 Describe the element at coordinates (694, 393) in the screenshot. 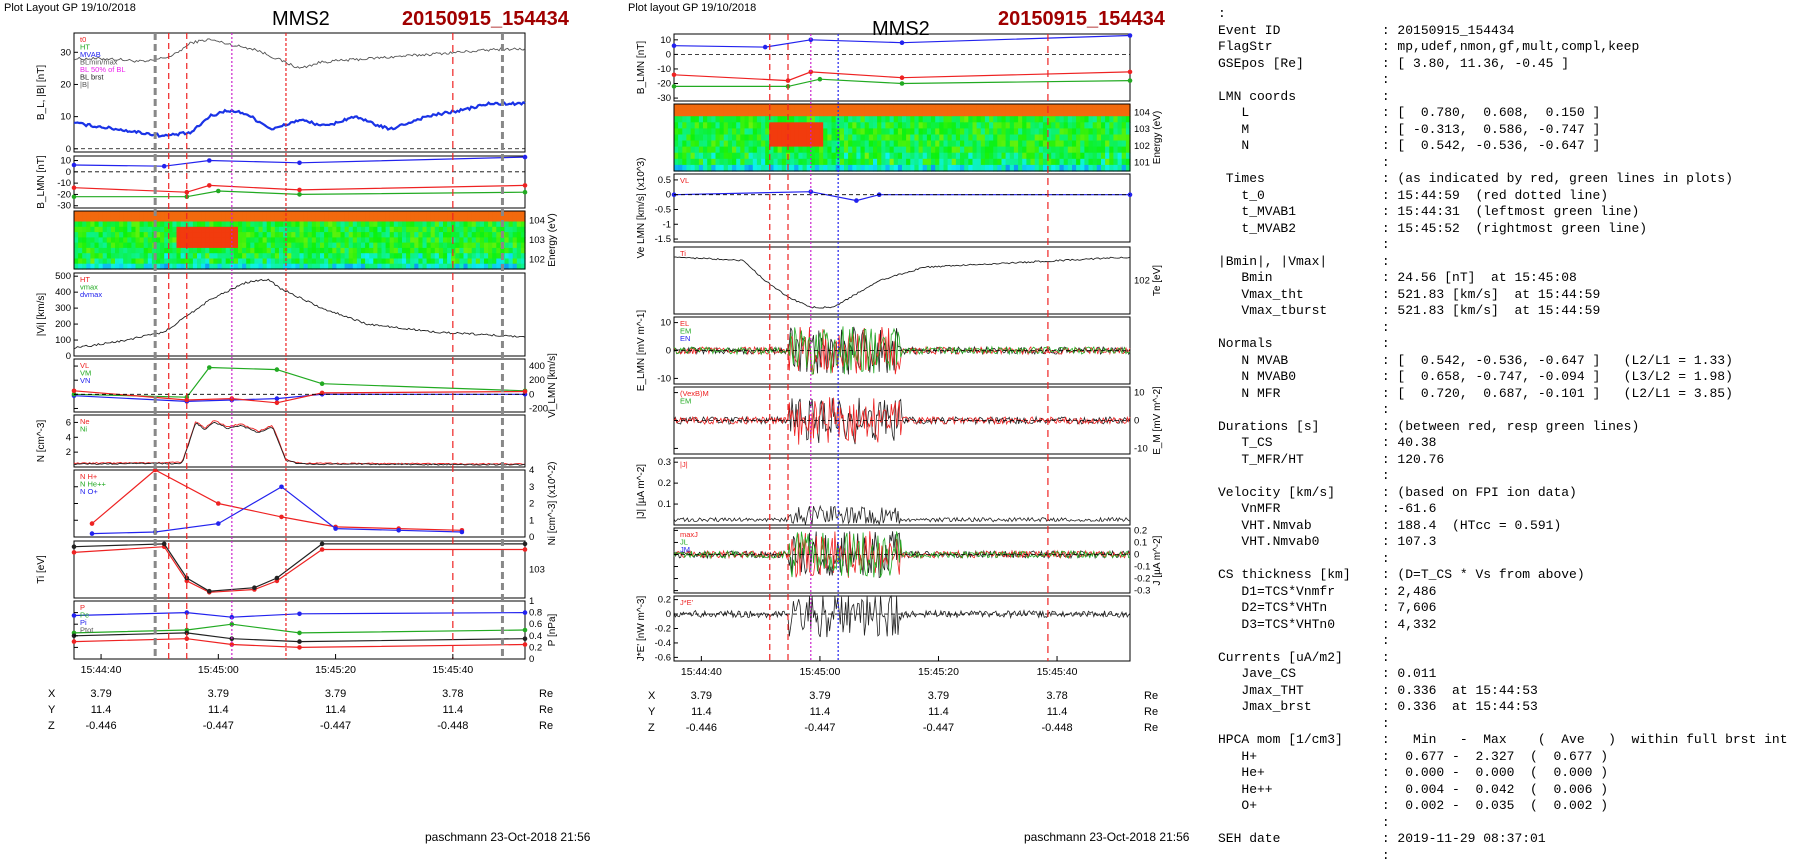

I see `legend-entry: (VexB)M` at that location.